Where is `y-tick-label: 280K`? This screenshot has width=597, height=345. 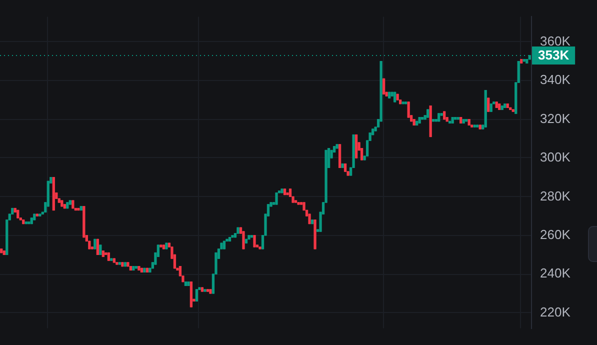 y-tick-label: 280K is located at coordinates (555, 196).